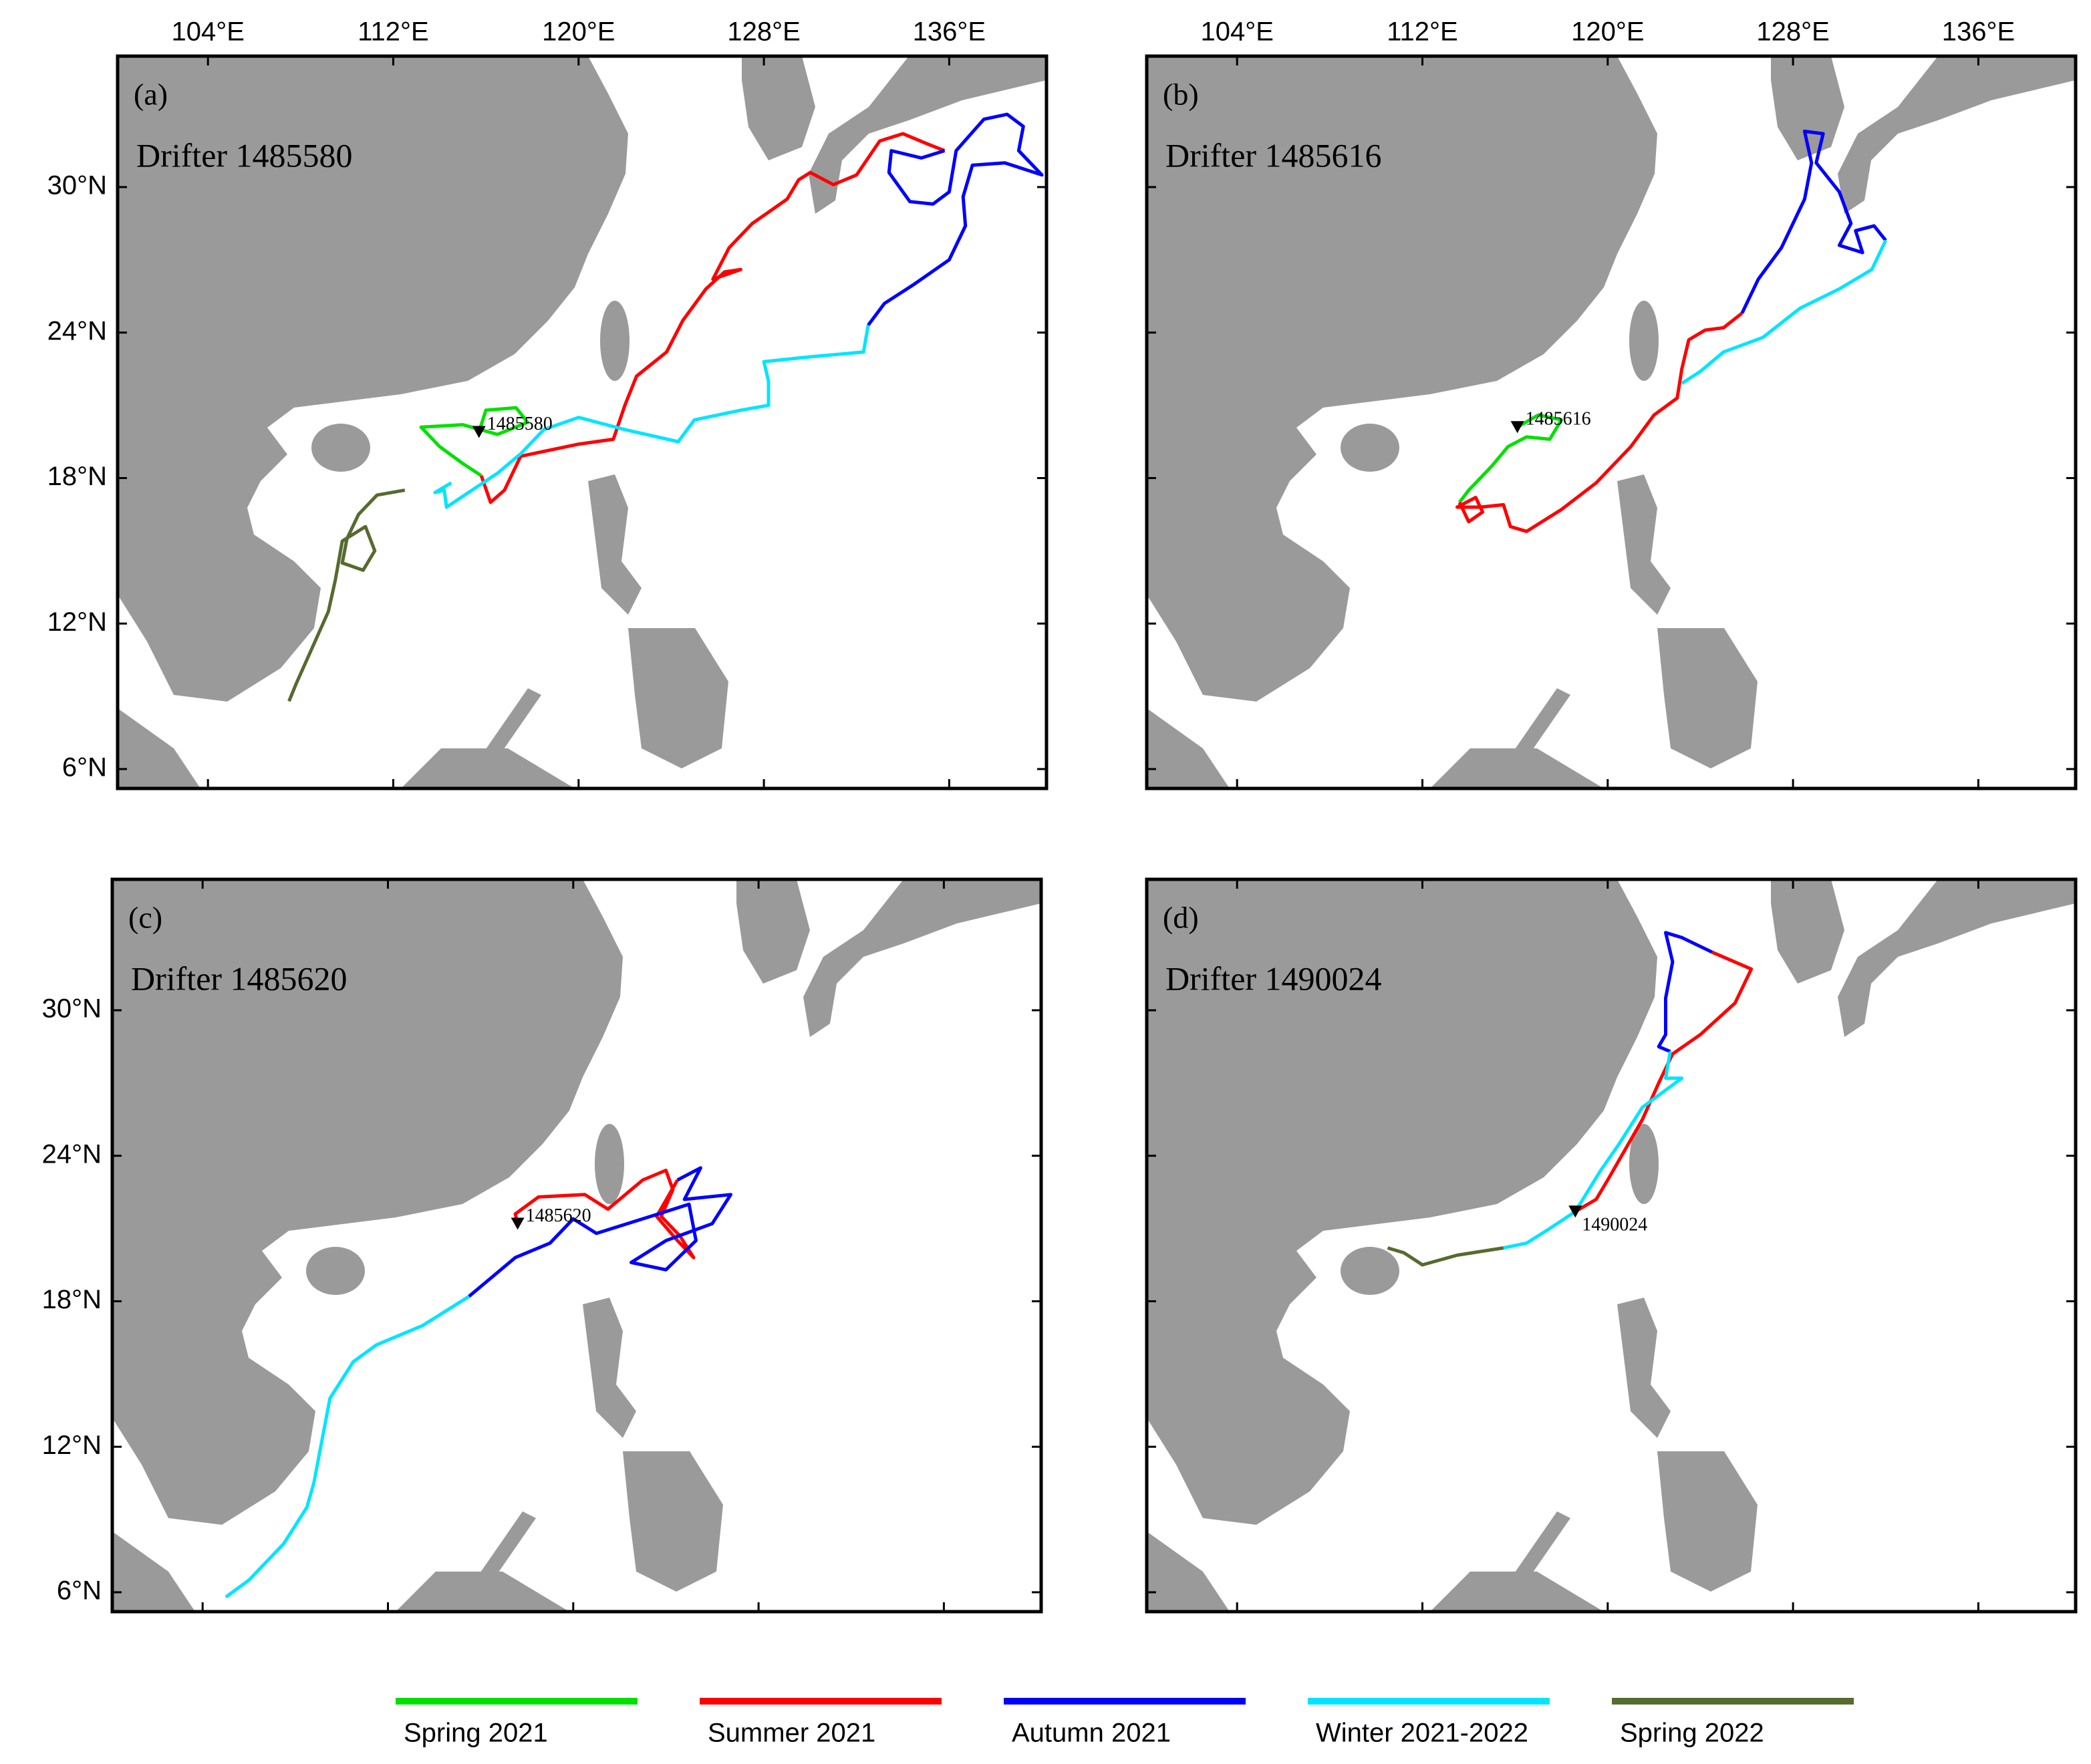 The width and height of the screenshot is (2091, 1764). Describe the element at coordinates (791, 1734) in the screenshot. I see `legend-label: Summer 2021` at that location.